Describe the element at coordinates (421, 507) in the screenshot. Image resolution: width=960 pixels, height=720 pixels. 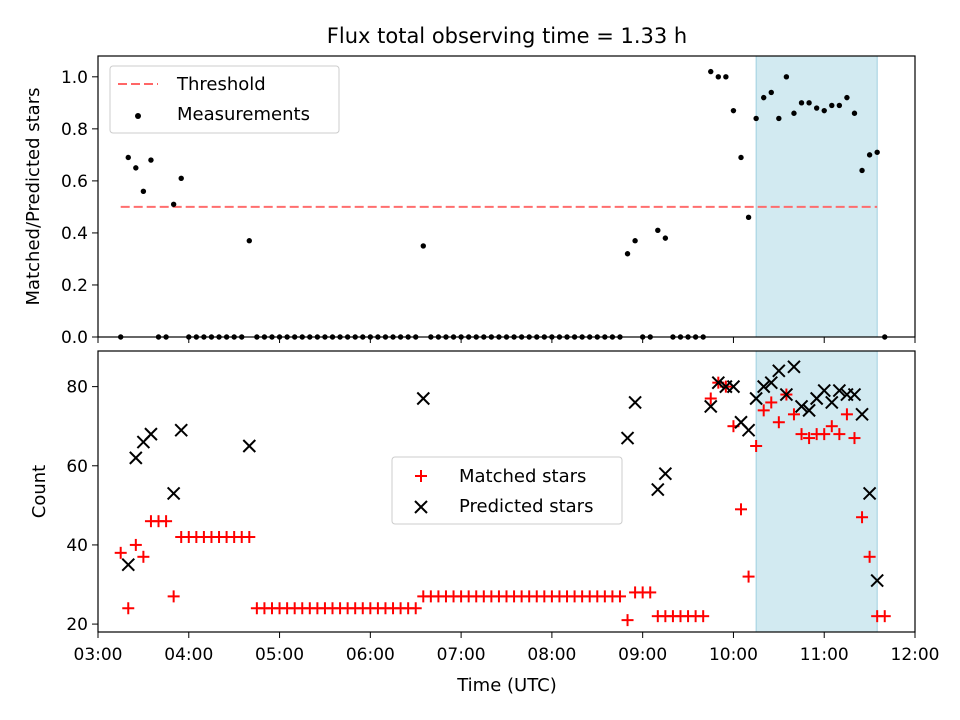
I see `legend-predicted-swatch` at that location.